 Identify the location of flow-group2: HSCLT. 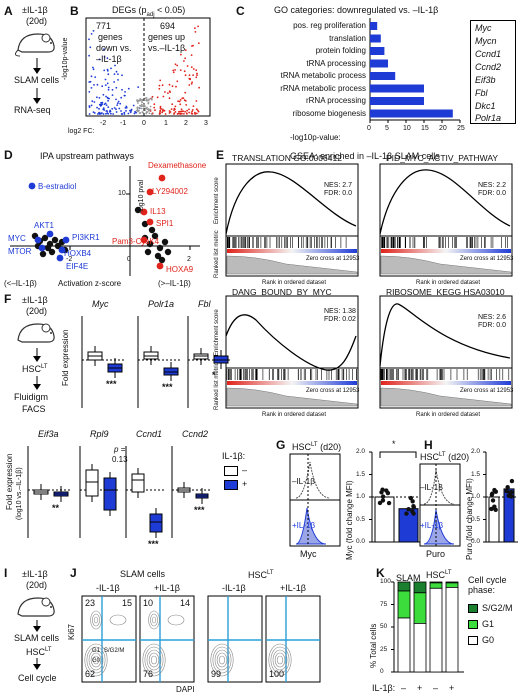
(261, 575).